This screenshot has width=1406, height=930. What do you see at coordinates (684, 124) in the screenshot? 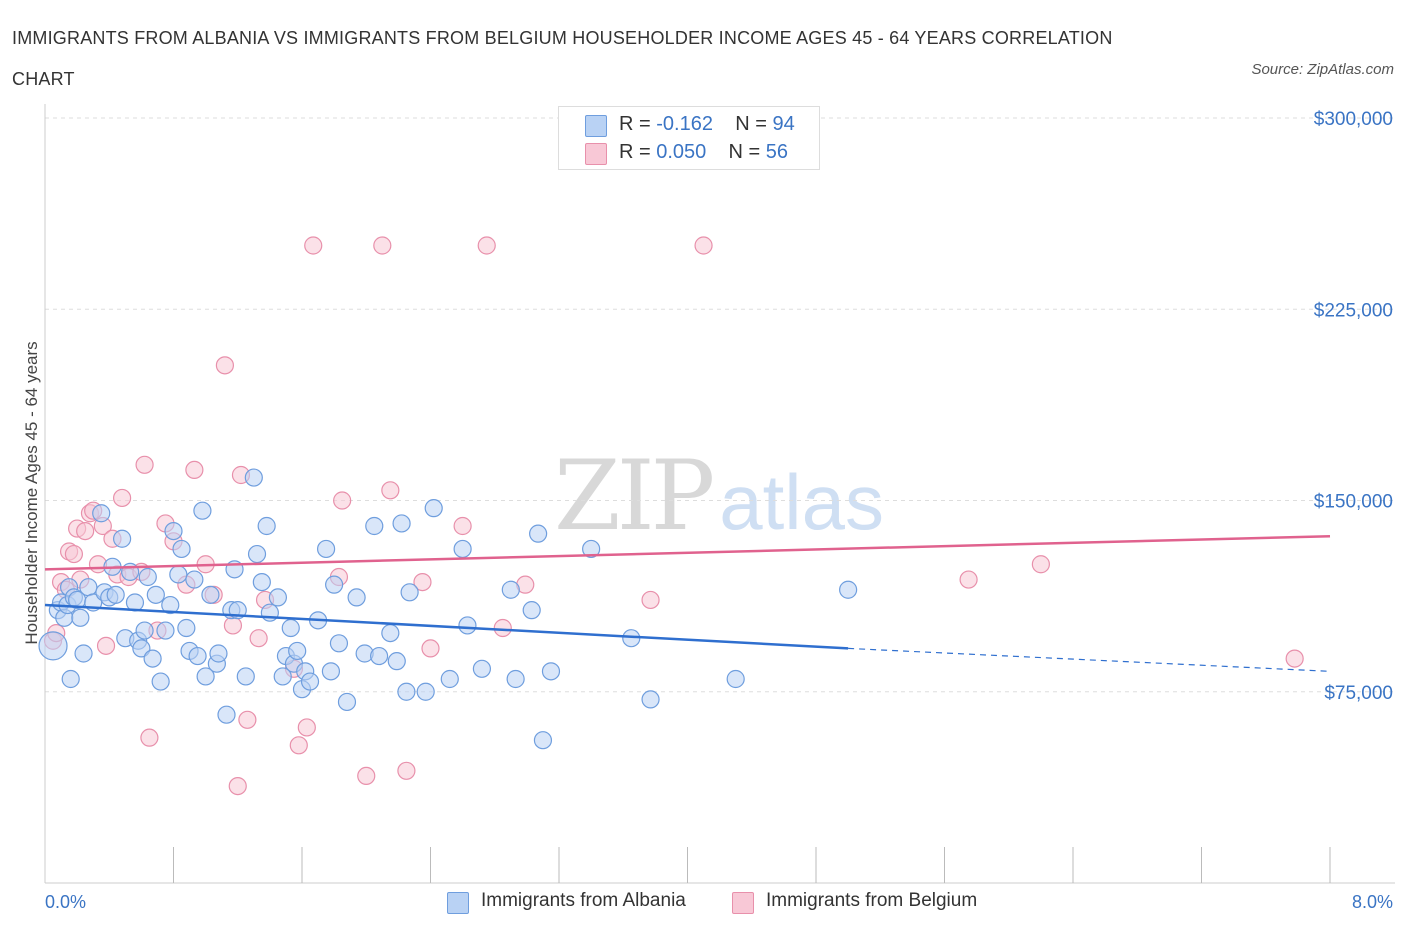
I see `albania-r-value: -0.162` at bounding box center [684, 124].